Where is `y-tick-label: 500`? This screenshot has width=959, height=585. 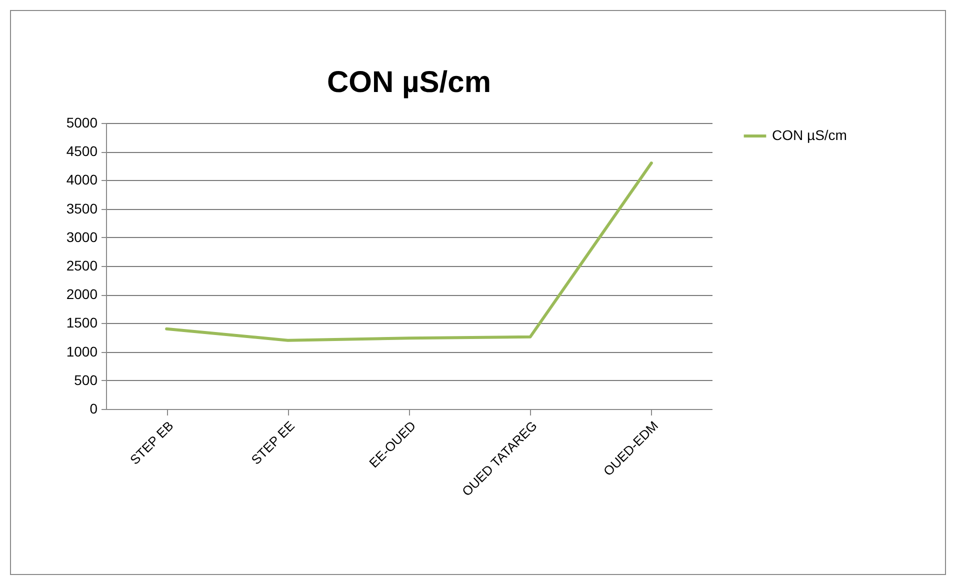
y-tick-label: 500 is located at coordinates (86, 380).